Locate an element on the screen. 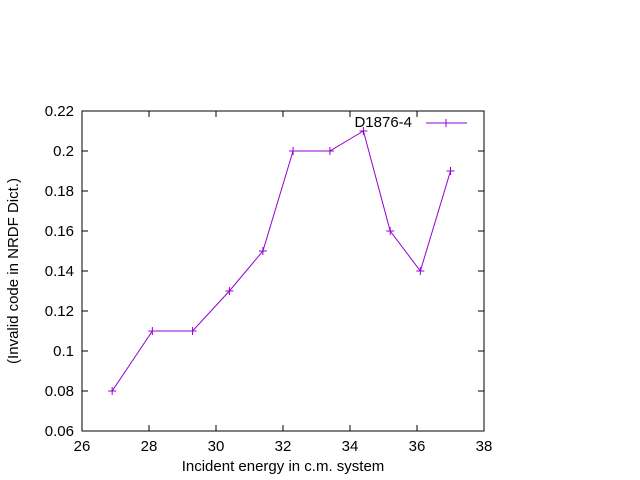 Image resolution: width=640 pixels, height=480 pixels. x-tick-label: 28 is located at coordinates (149, 446).